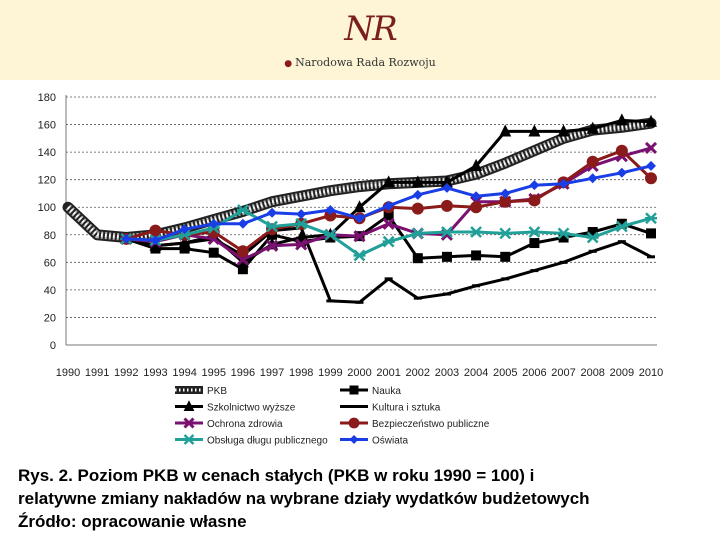 The width and height of the screenshot is (720, 540). I want to click on y-tick-label: 140, so click(47, 153).